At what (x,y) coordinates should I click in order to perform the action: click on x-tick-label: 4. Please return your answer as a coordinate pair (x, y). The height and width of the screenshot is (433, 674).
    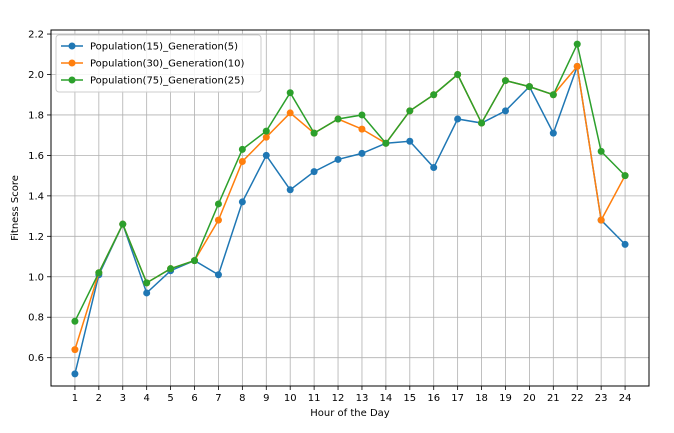
    Looking at the image, I should click on (146, 398).